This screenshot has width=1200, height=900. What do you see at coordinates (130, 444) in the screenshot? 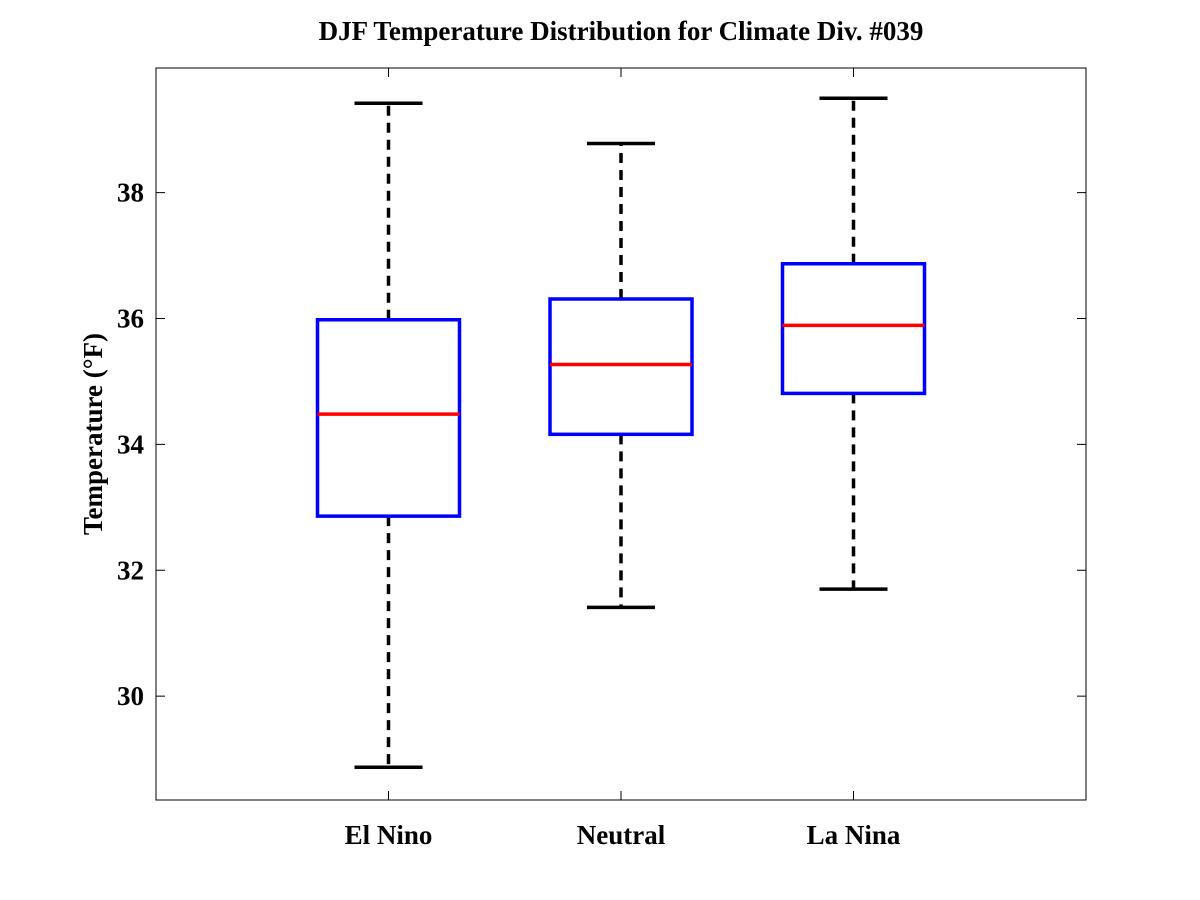
I see `y-tick-label: 34` at bounding box center [130, 444].